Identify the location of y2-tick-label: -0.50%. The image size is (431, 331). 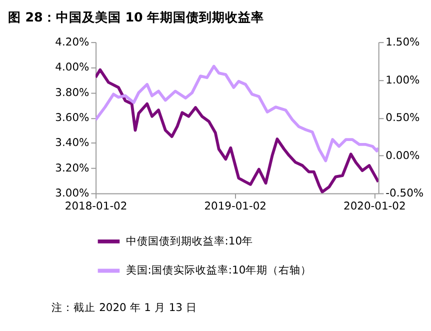
(405, 193).